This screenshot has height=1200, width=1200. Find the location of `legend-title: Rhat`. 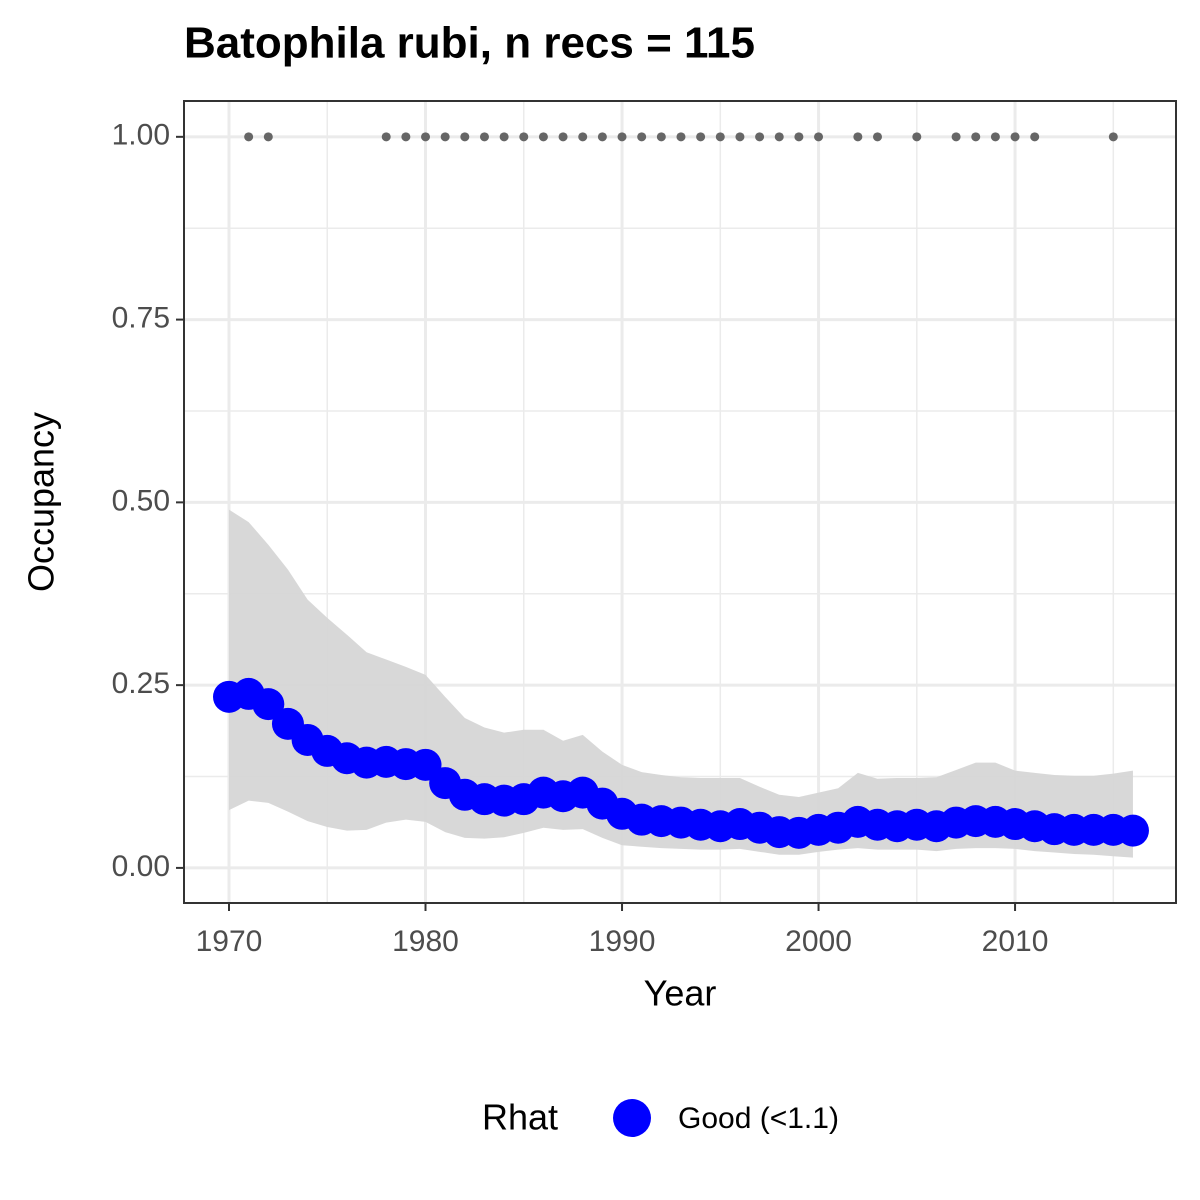

legend-title: Rhat is located at coordinates (520, 1117).